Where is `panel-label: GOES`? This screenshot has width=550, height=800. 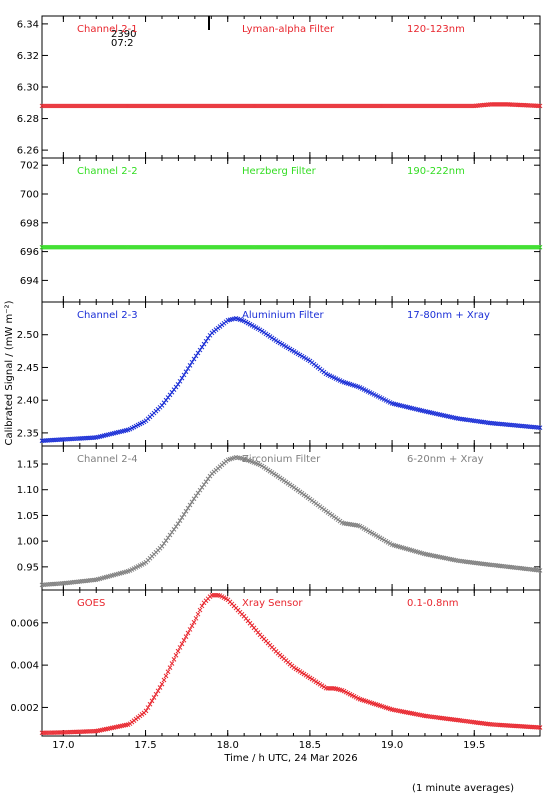
panel-label: GOES is located at coordinates (91, 603).